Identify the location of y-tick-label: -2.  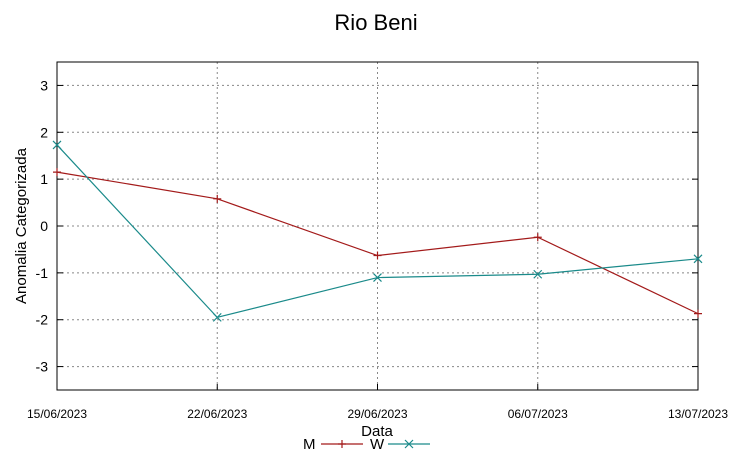
(42, 320).